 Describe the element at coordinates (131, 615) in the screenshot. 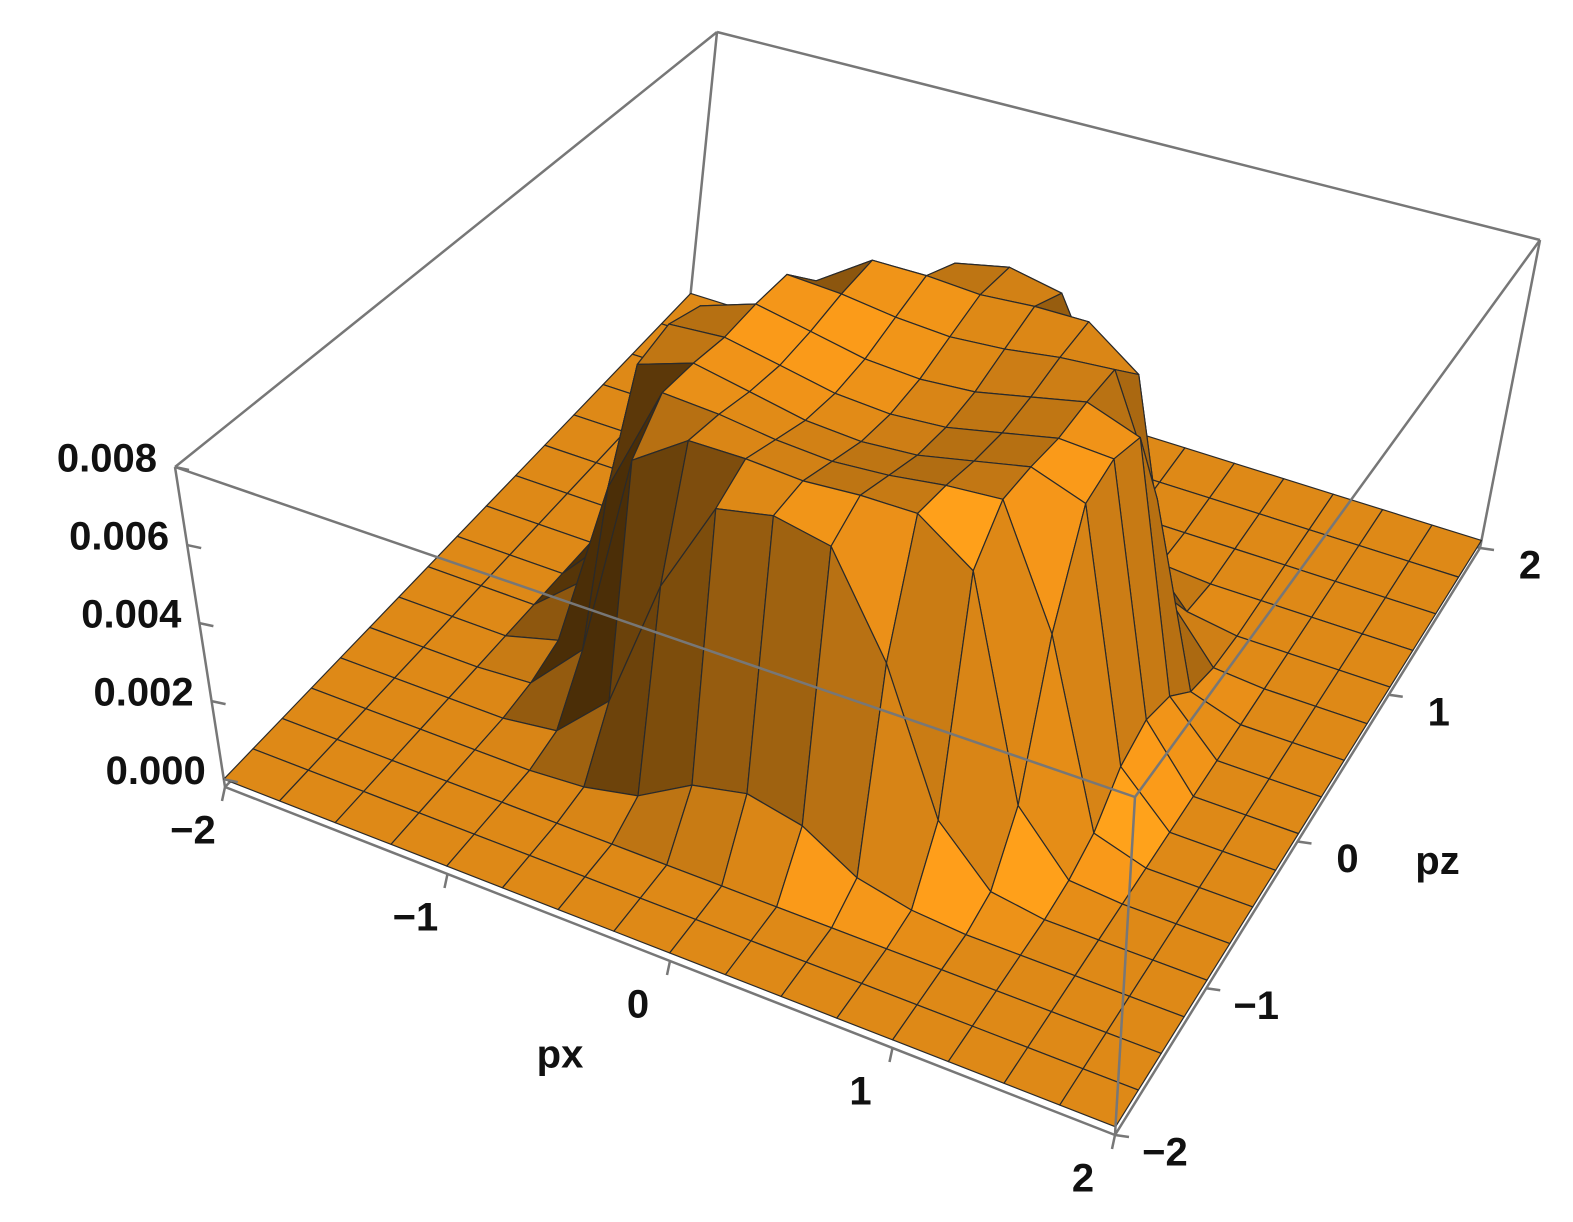

I see `z-tick-label: 0.004` at that location.